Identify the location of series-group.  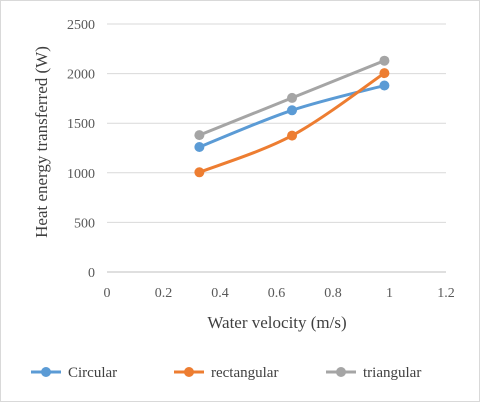
(292, 116).